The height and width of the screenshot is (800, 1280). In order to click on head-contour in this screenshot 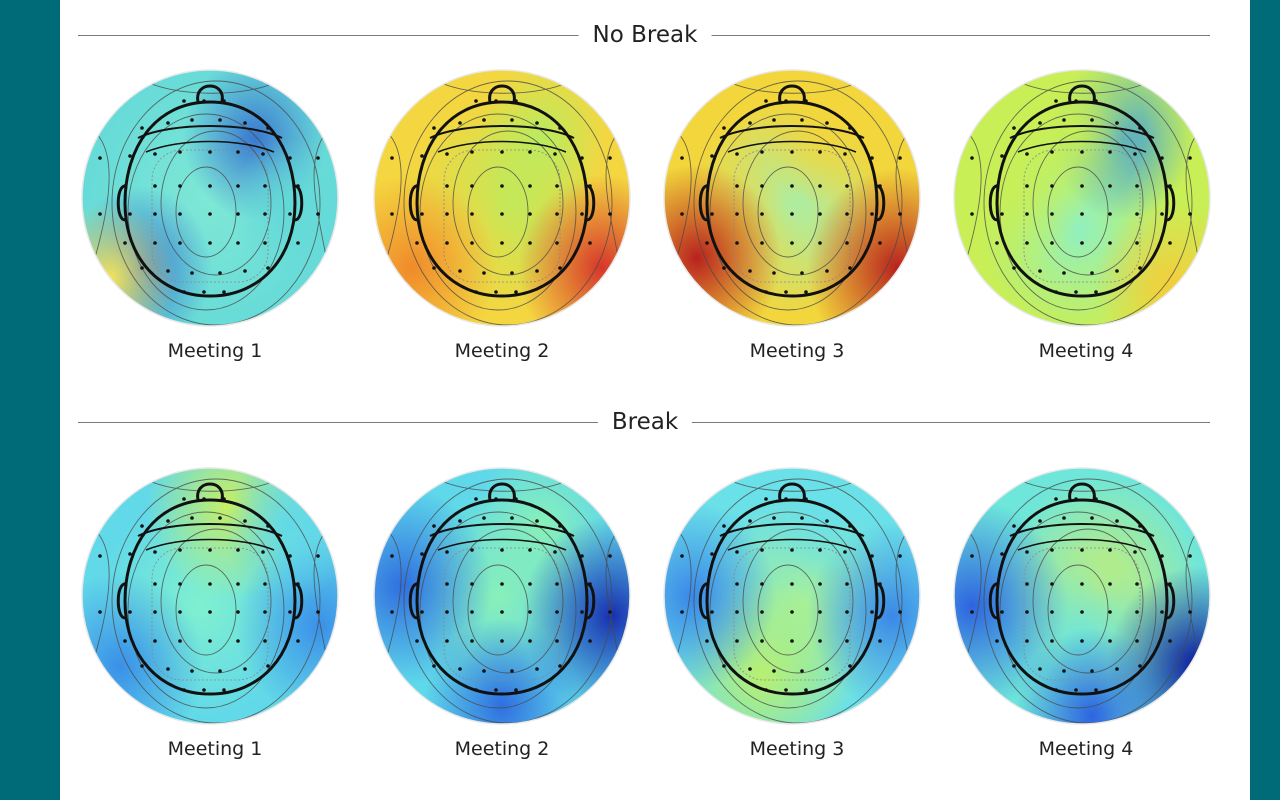, I will do `click(792, 199)`.